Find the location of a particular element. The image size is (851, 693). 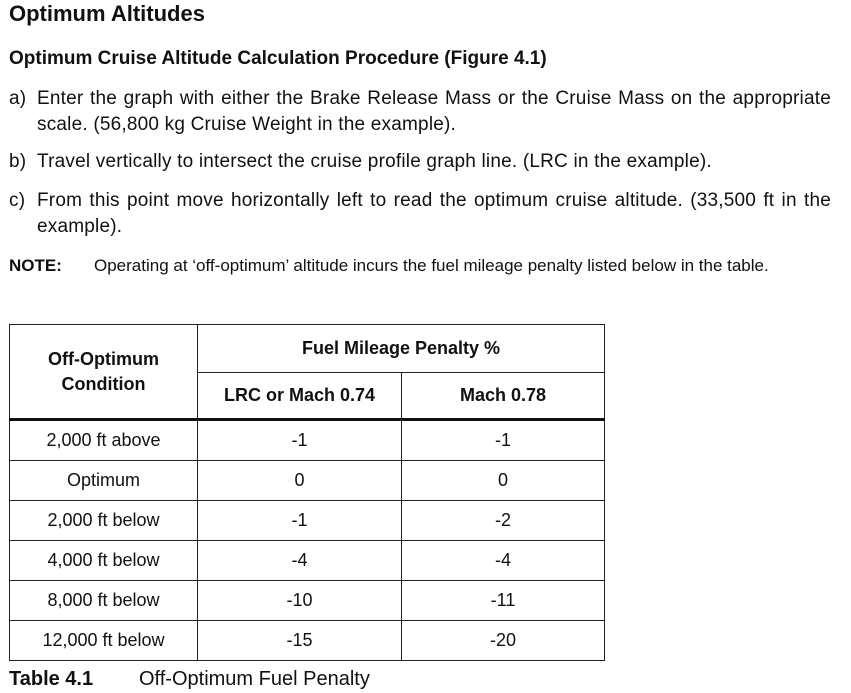

table-row: 2,000 ft above -1 -1 is located at coordinates (307, 440).